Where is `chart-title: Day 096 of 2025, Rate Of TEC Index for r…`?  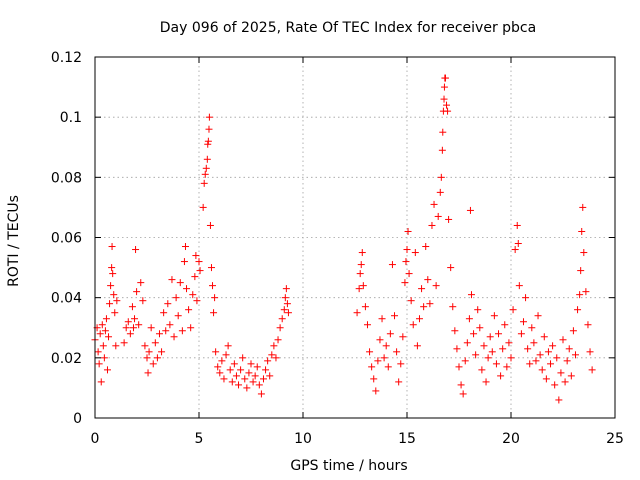
chart-title: Day 096 of 2025, Rate Of TEC Index for r… is located at coordinates (348, 28).